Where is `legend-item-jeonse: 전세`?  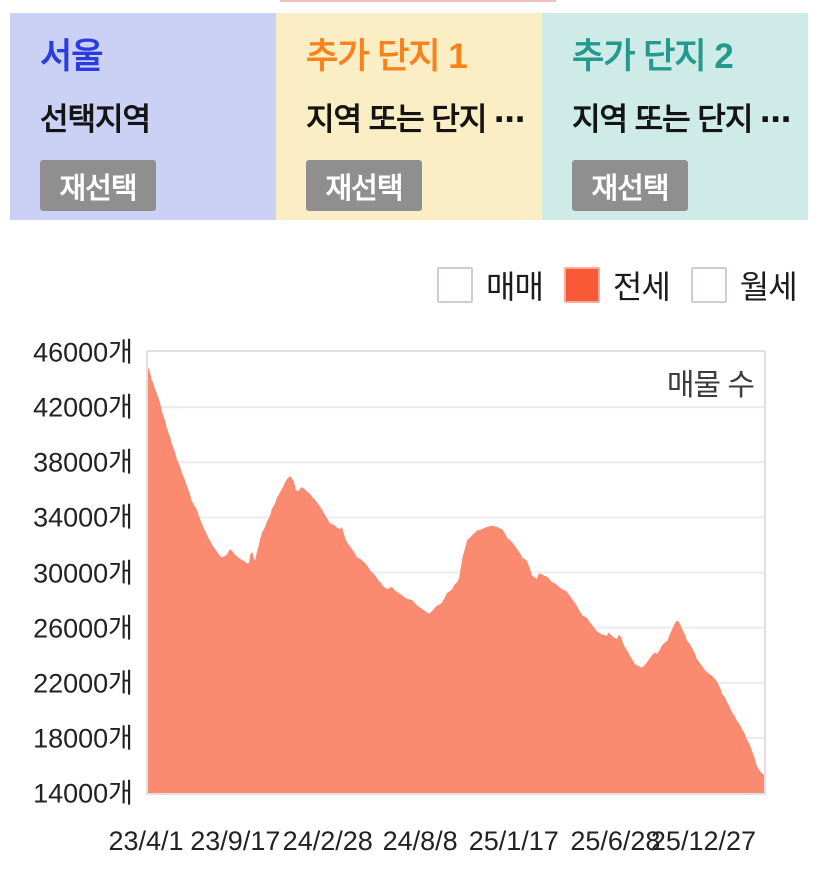
legend-item-jeonse: 전세 is located at coordinates (617, 285).